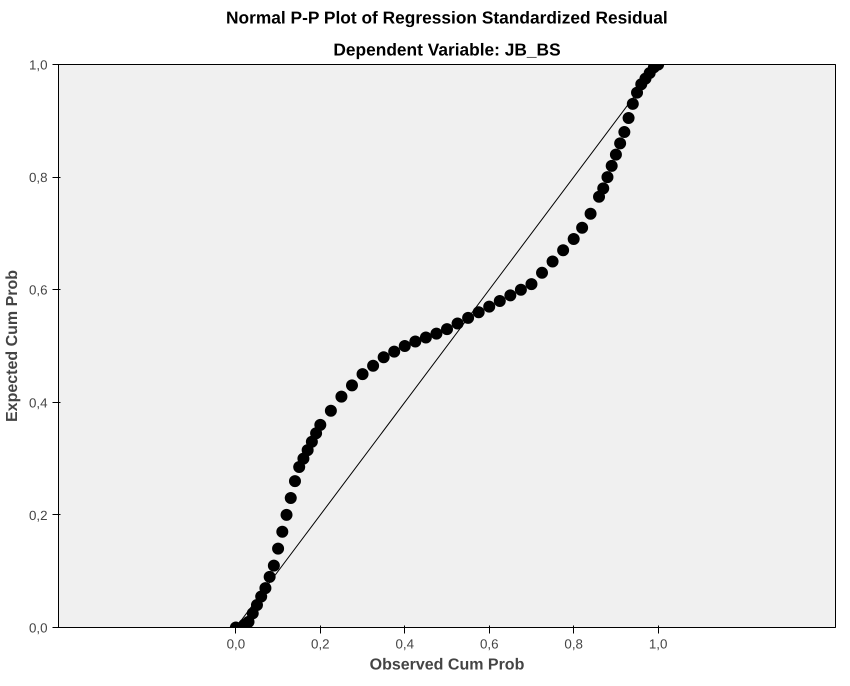 Image resolution: width=850 pixels, height=686 pixels. I want to click on y-tick-label: 0,6, so click(38, 290).